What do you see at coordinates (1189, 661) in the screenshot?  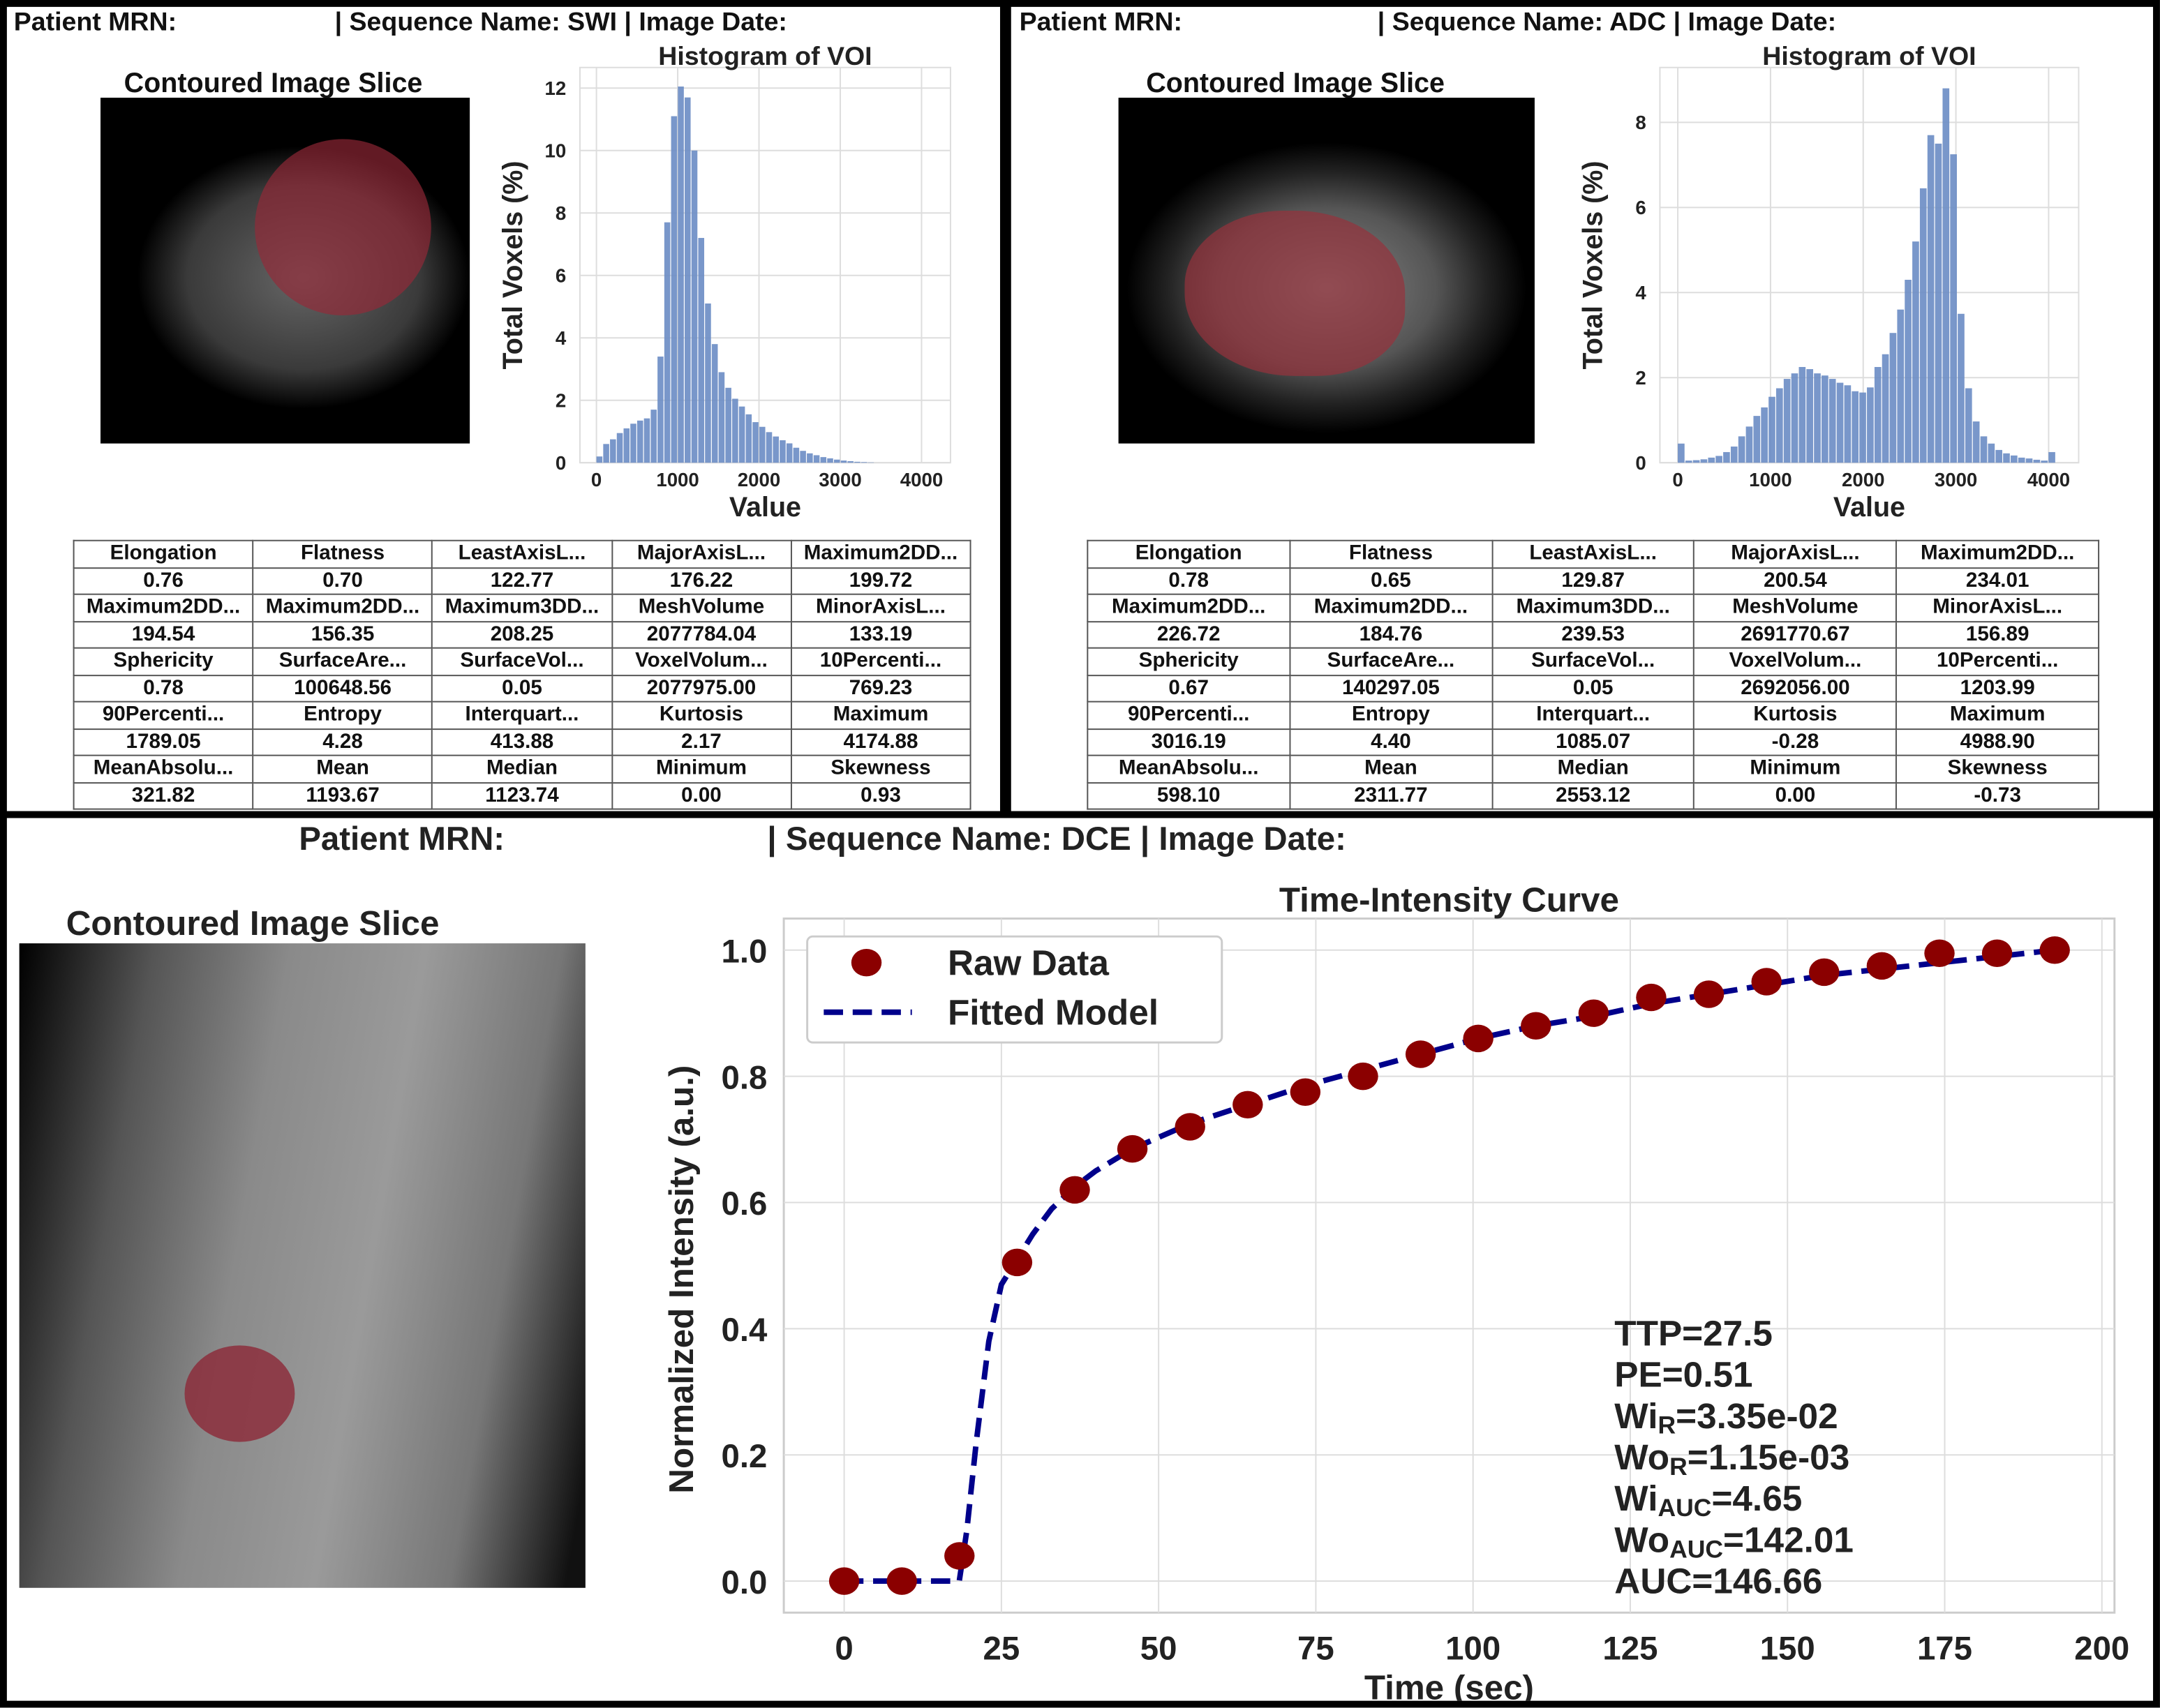 I see `feature-name-cell: Sphericity` at bounding box center [1189, 661].